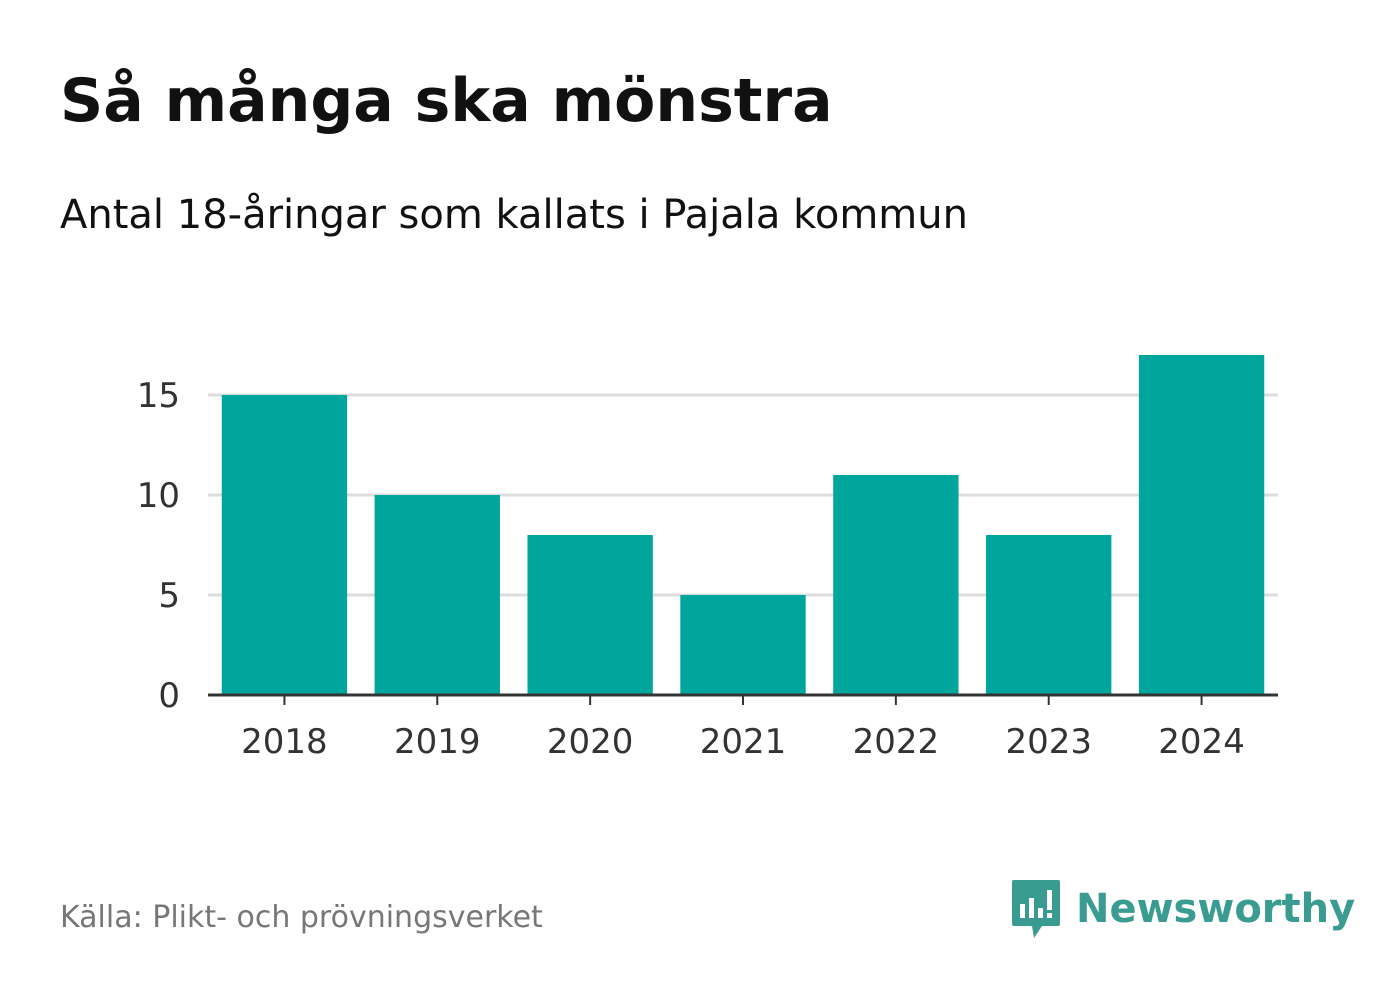  I want to click on chart-title: Så många ska mönstra, so click(446, 101).